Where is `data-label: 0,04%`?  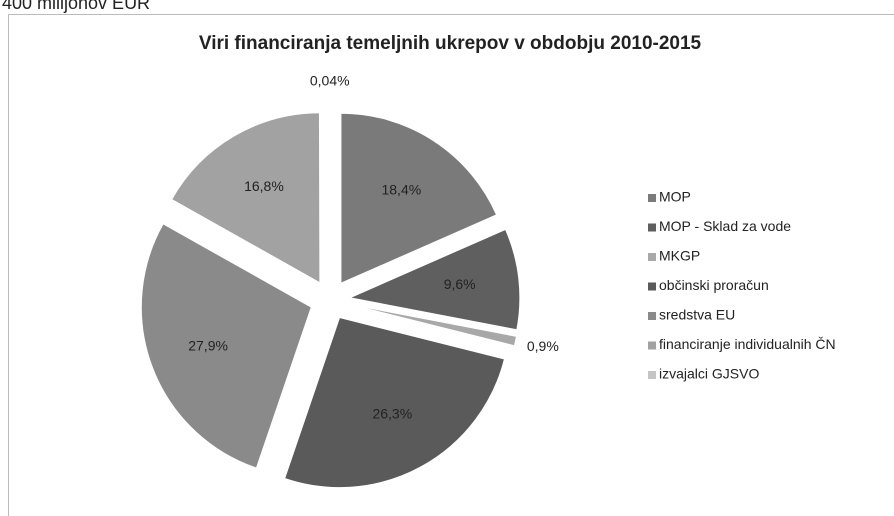 data-label: 0,04% is located at coordinates (330, 81).